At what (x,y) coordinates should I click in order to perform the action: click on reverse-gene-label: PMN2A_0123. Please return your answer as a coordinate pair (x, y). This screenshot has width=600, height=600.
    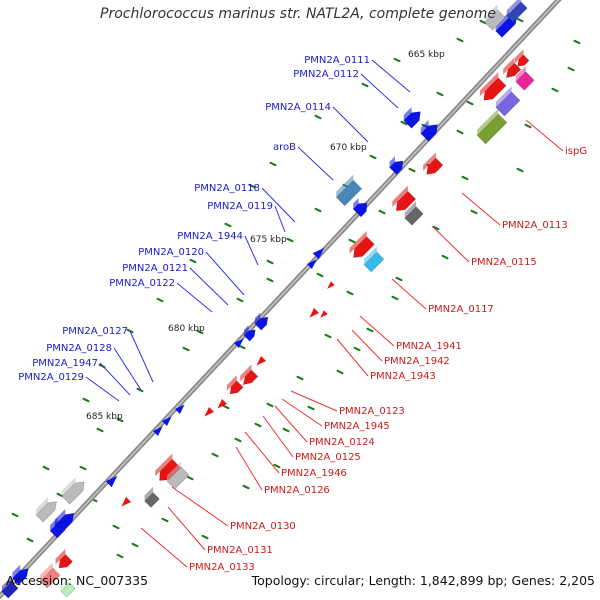
    Looking at the image, I should click on (372, 411).